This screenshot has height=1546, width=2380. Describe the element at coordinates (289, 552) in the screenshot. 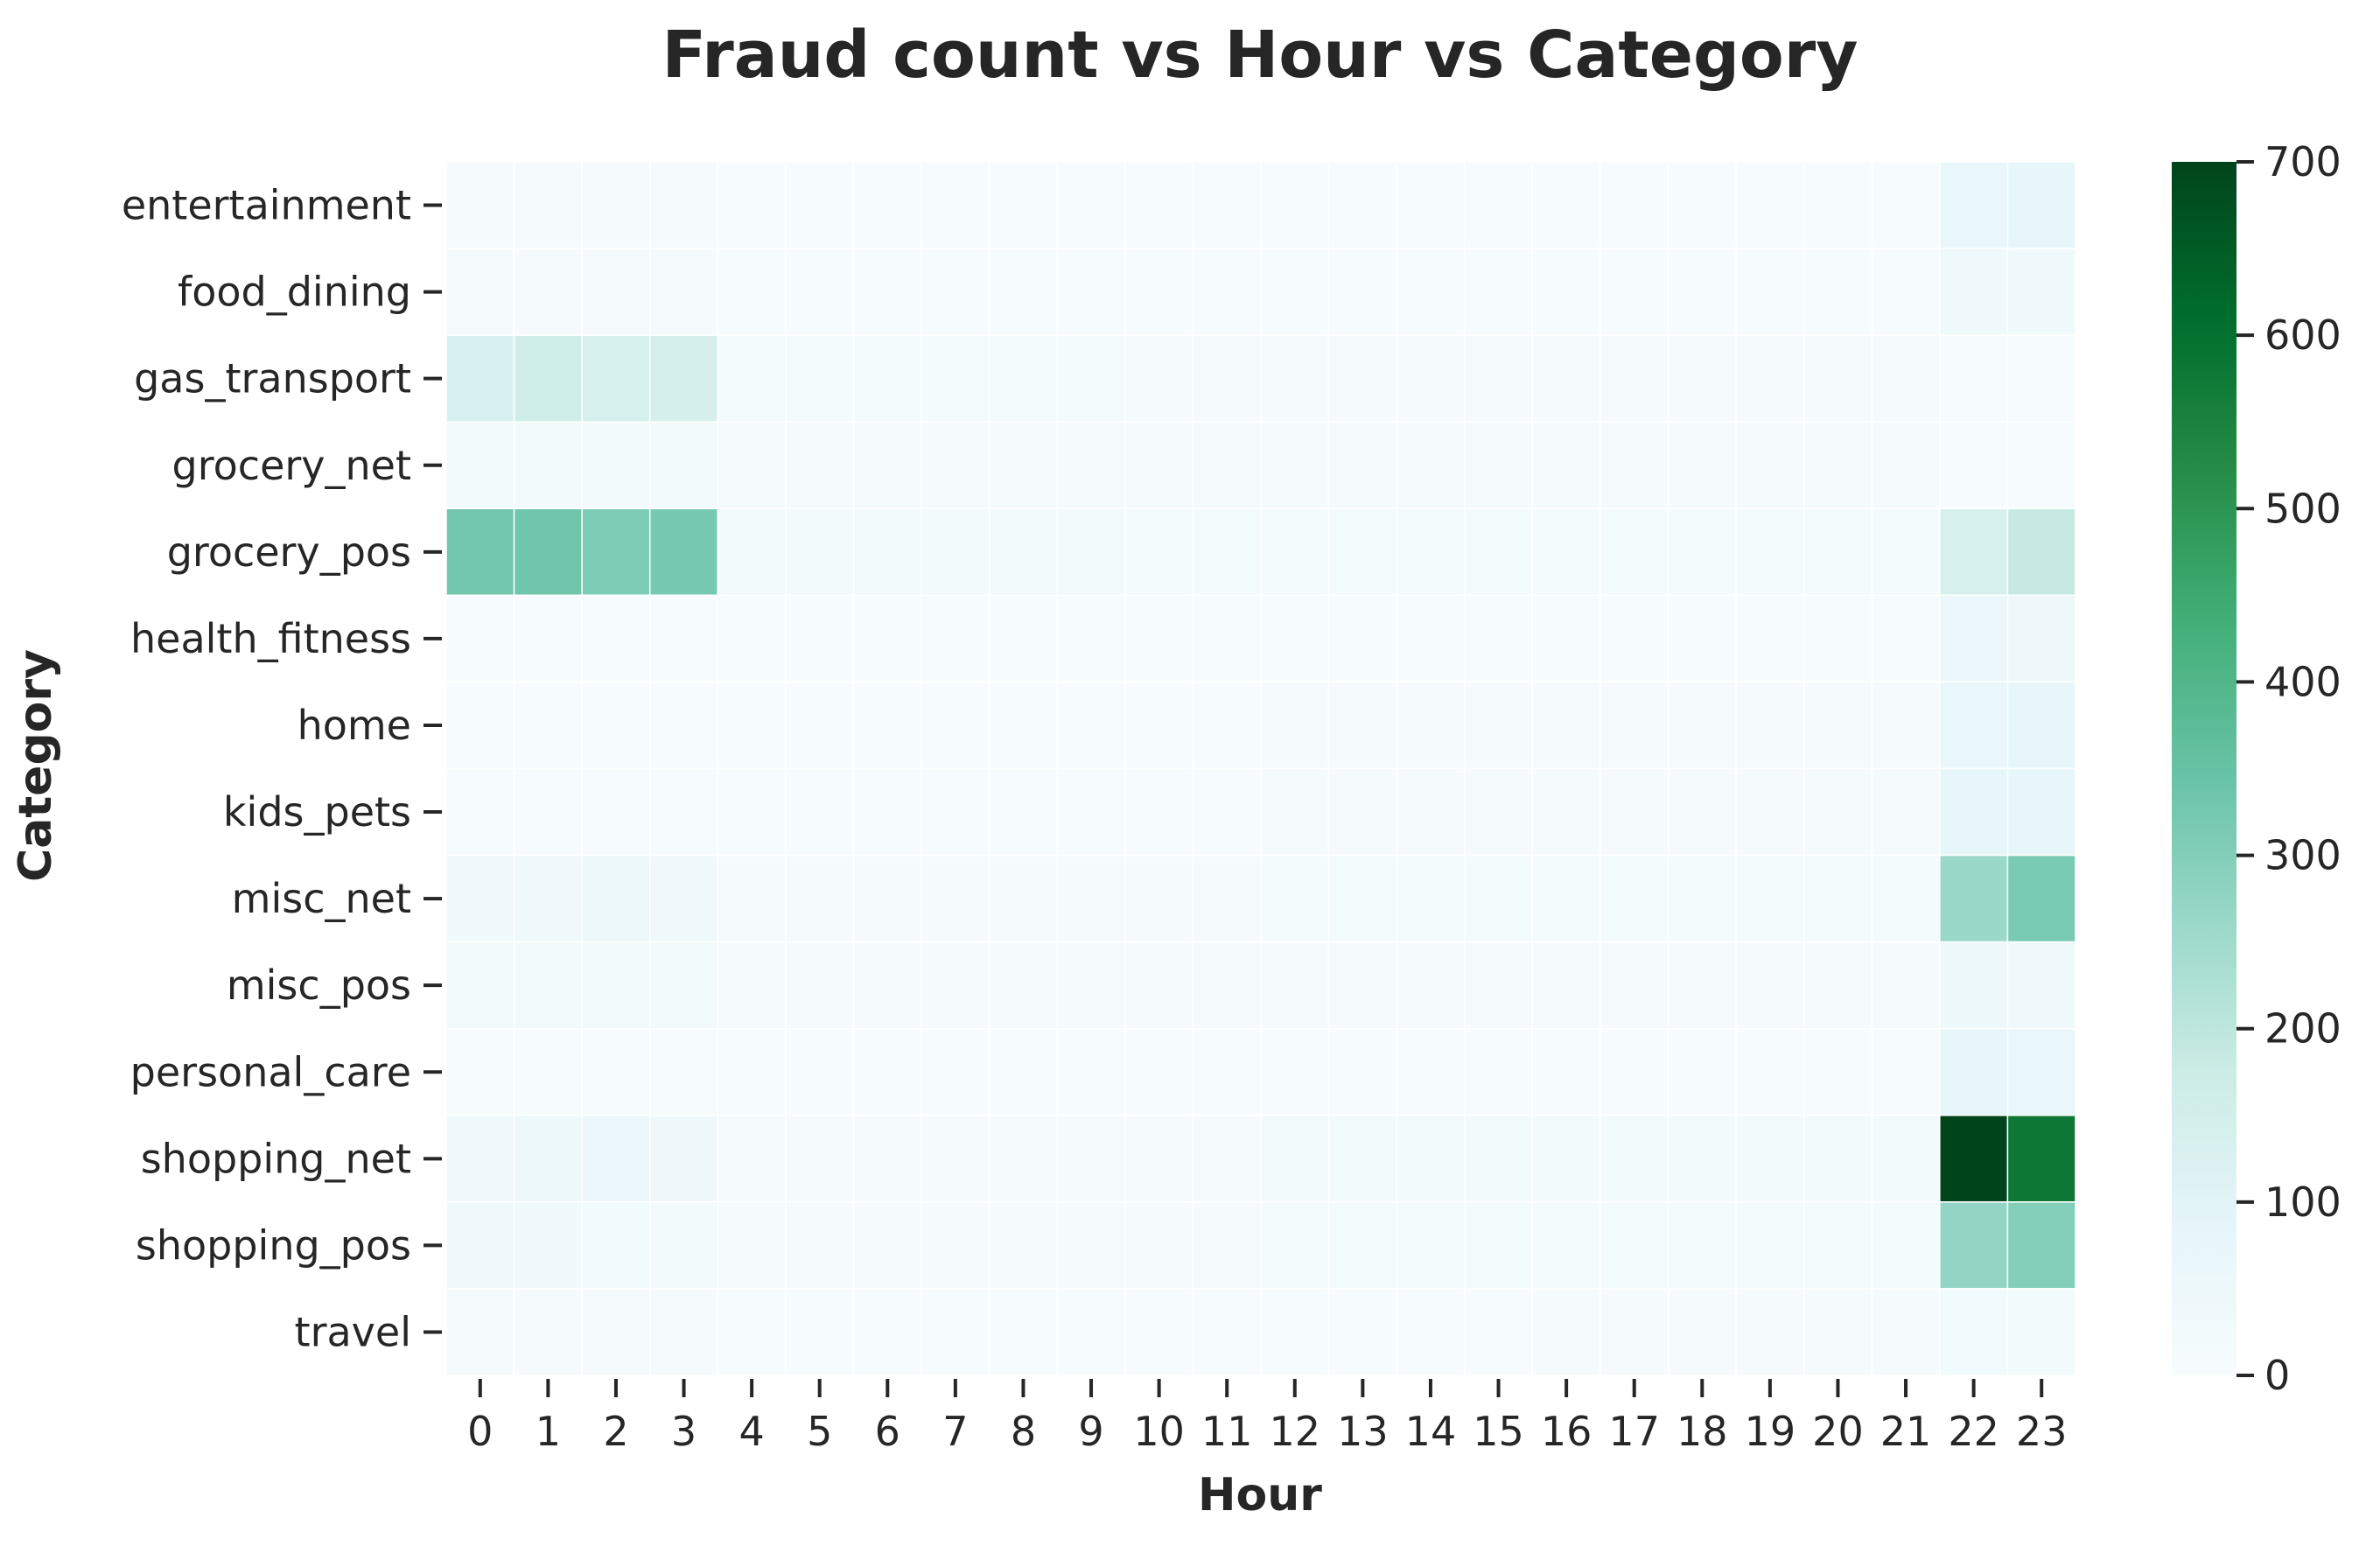

I see `y-tick-label: grocery_pos` at that location.